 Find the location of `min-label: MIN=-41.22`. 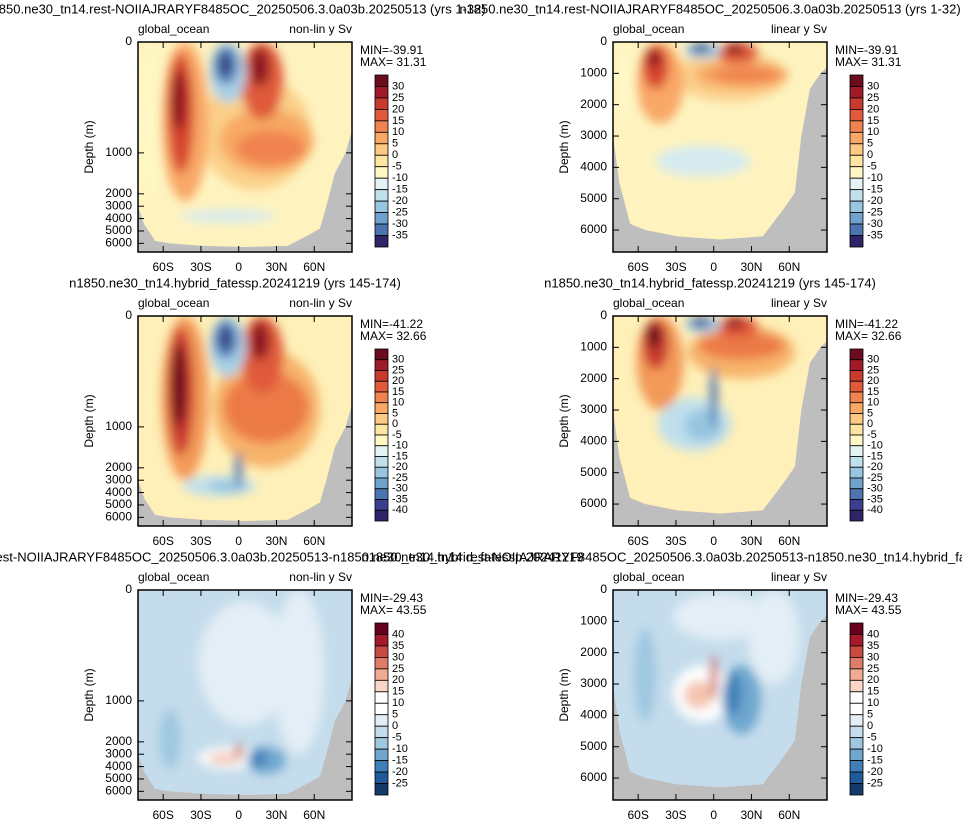

min-label: MIN=-41.22 is located at coordinates (866, 324).